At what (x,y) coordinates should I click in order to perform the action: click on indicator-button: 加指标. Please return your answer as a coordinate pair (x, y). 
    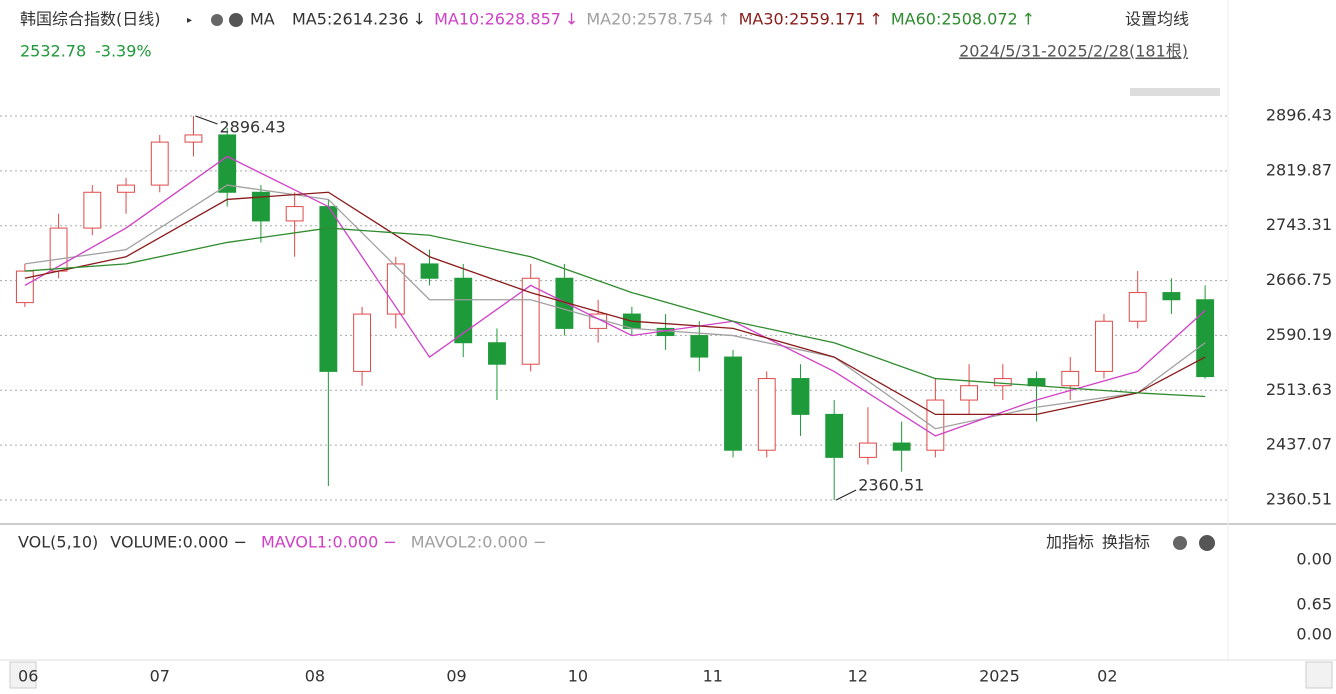
    Looking at the image, I should click on (1070, 542).